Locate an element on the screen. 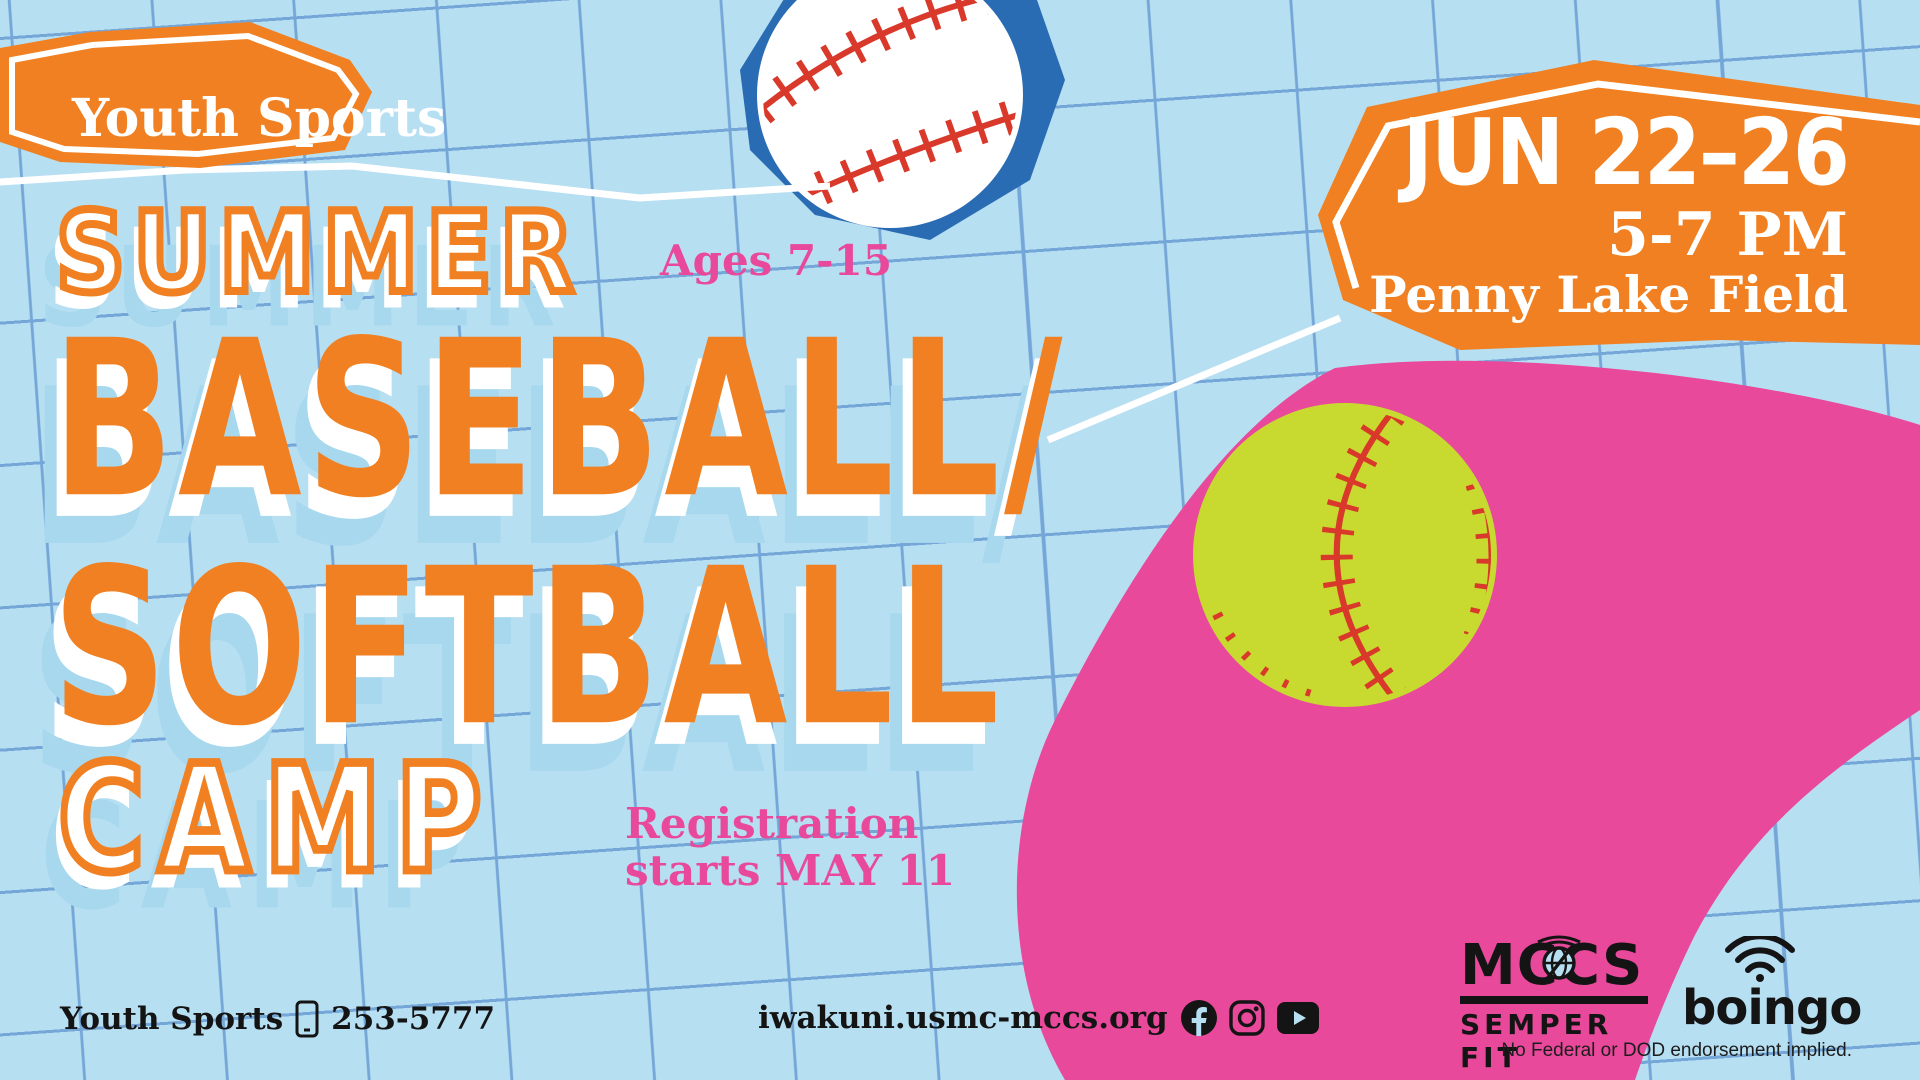  mccs-logo-bar is located at coordinates (1554, 1000).